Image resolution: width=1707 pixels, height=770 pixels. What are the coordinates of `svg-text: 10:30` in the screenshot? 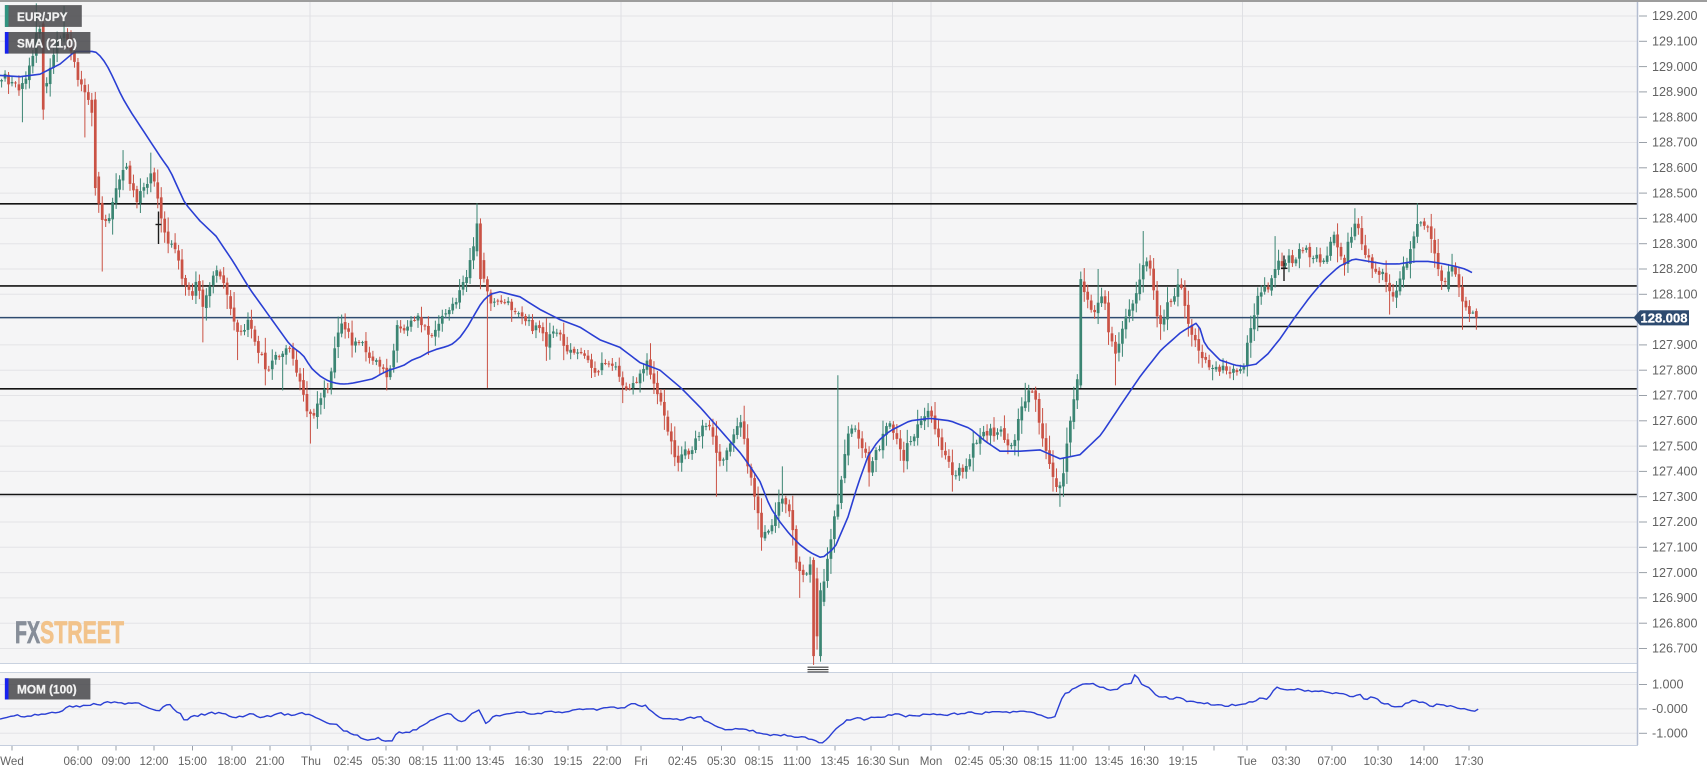 It's located at (1377, 761).